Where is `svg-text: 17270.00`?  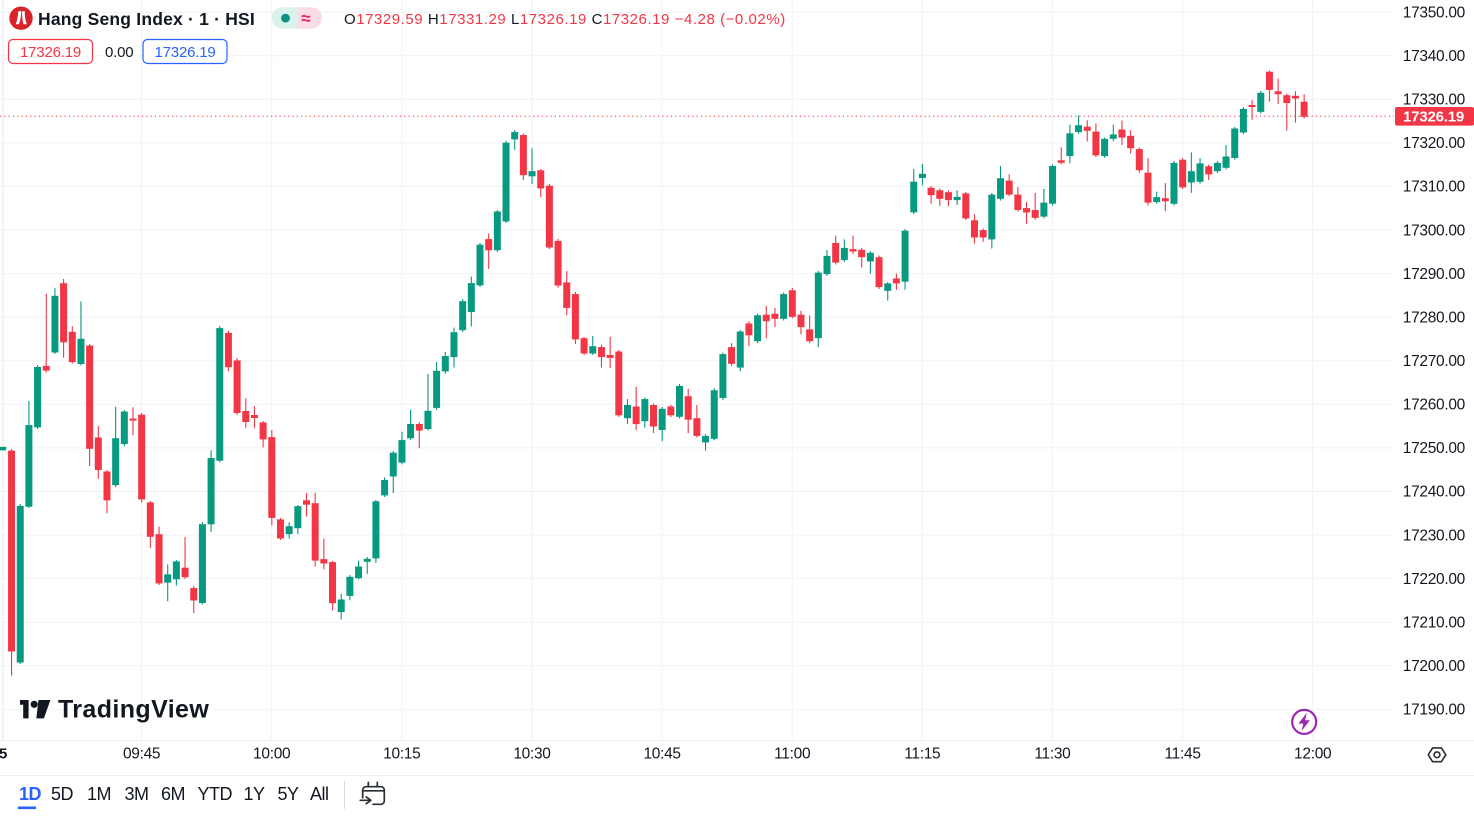 svg-text: 17270.00 is located at coordinates (1434, 361).